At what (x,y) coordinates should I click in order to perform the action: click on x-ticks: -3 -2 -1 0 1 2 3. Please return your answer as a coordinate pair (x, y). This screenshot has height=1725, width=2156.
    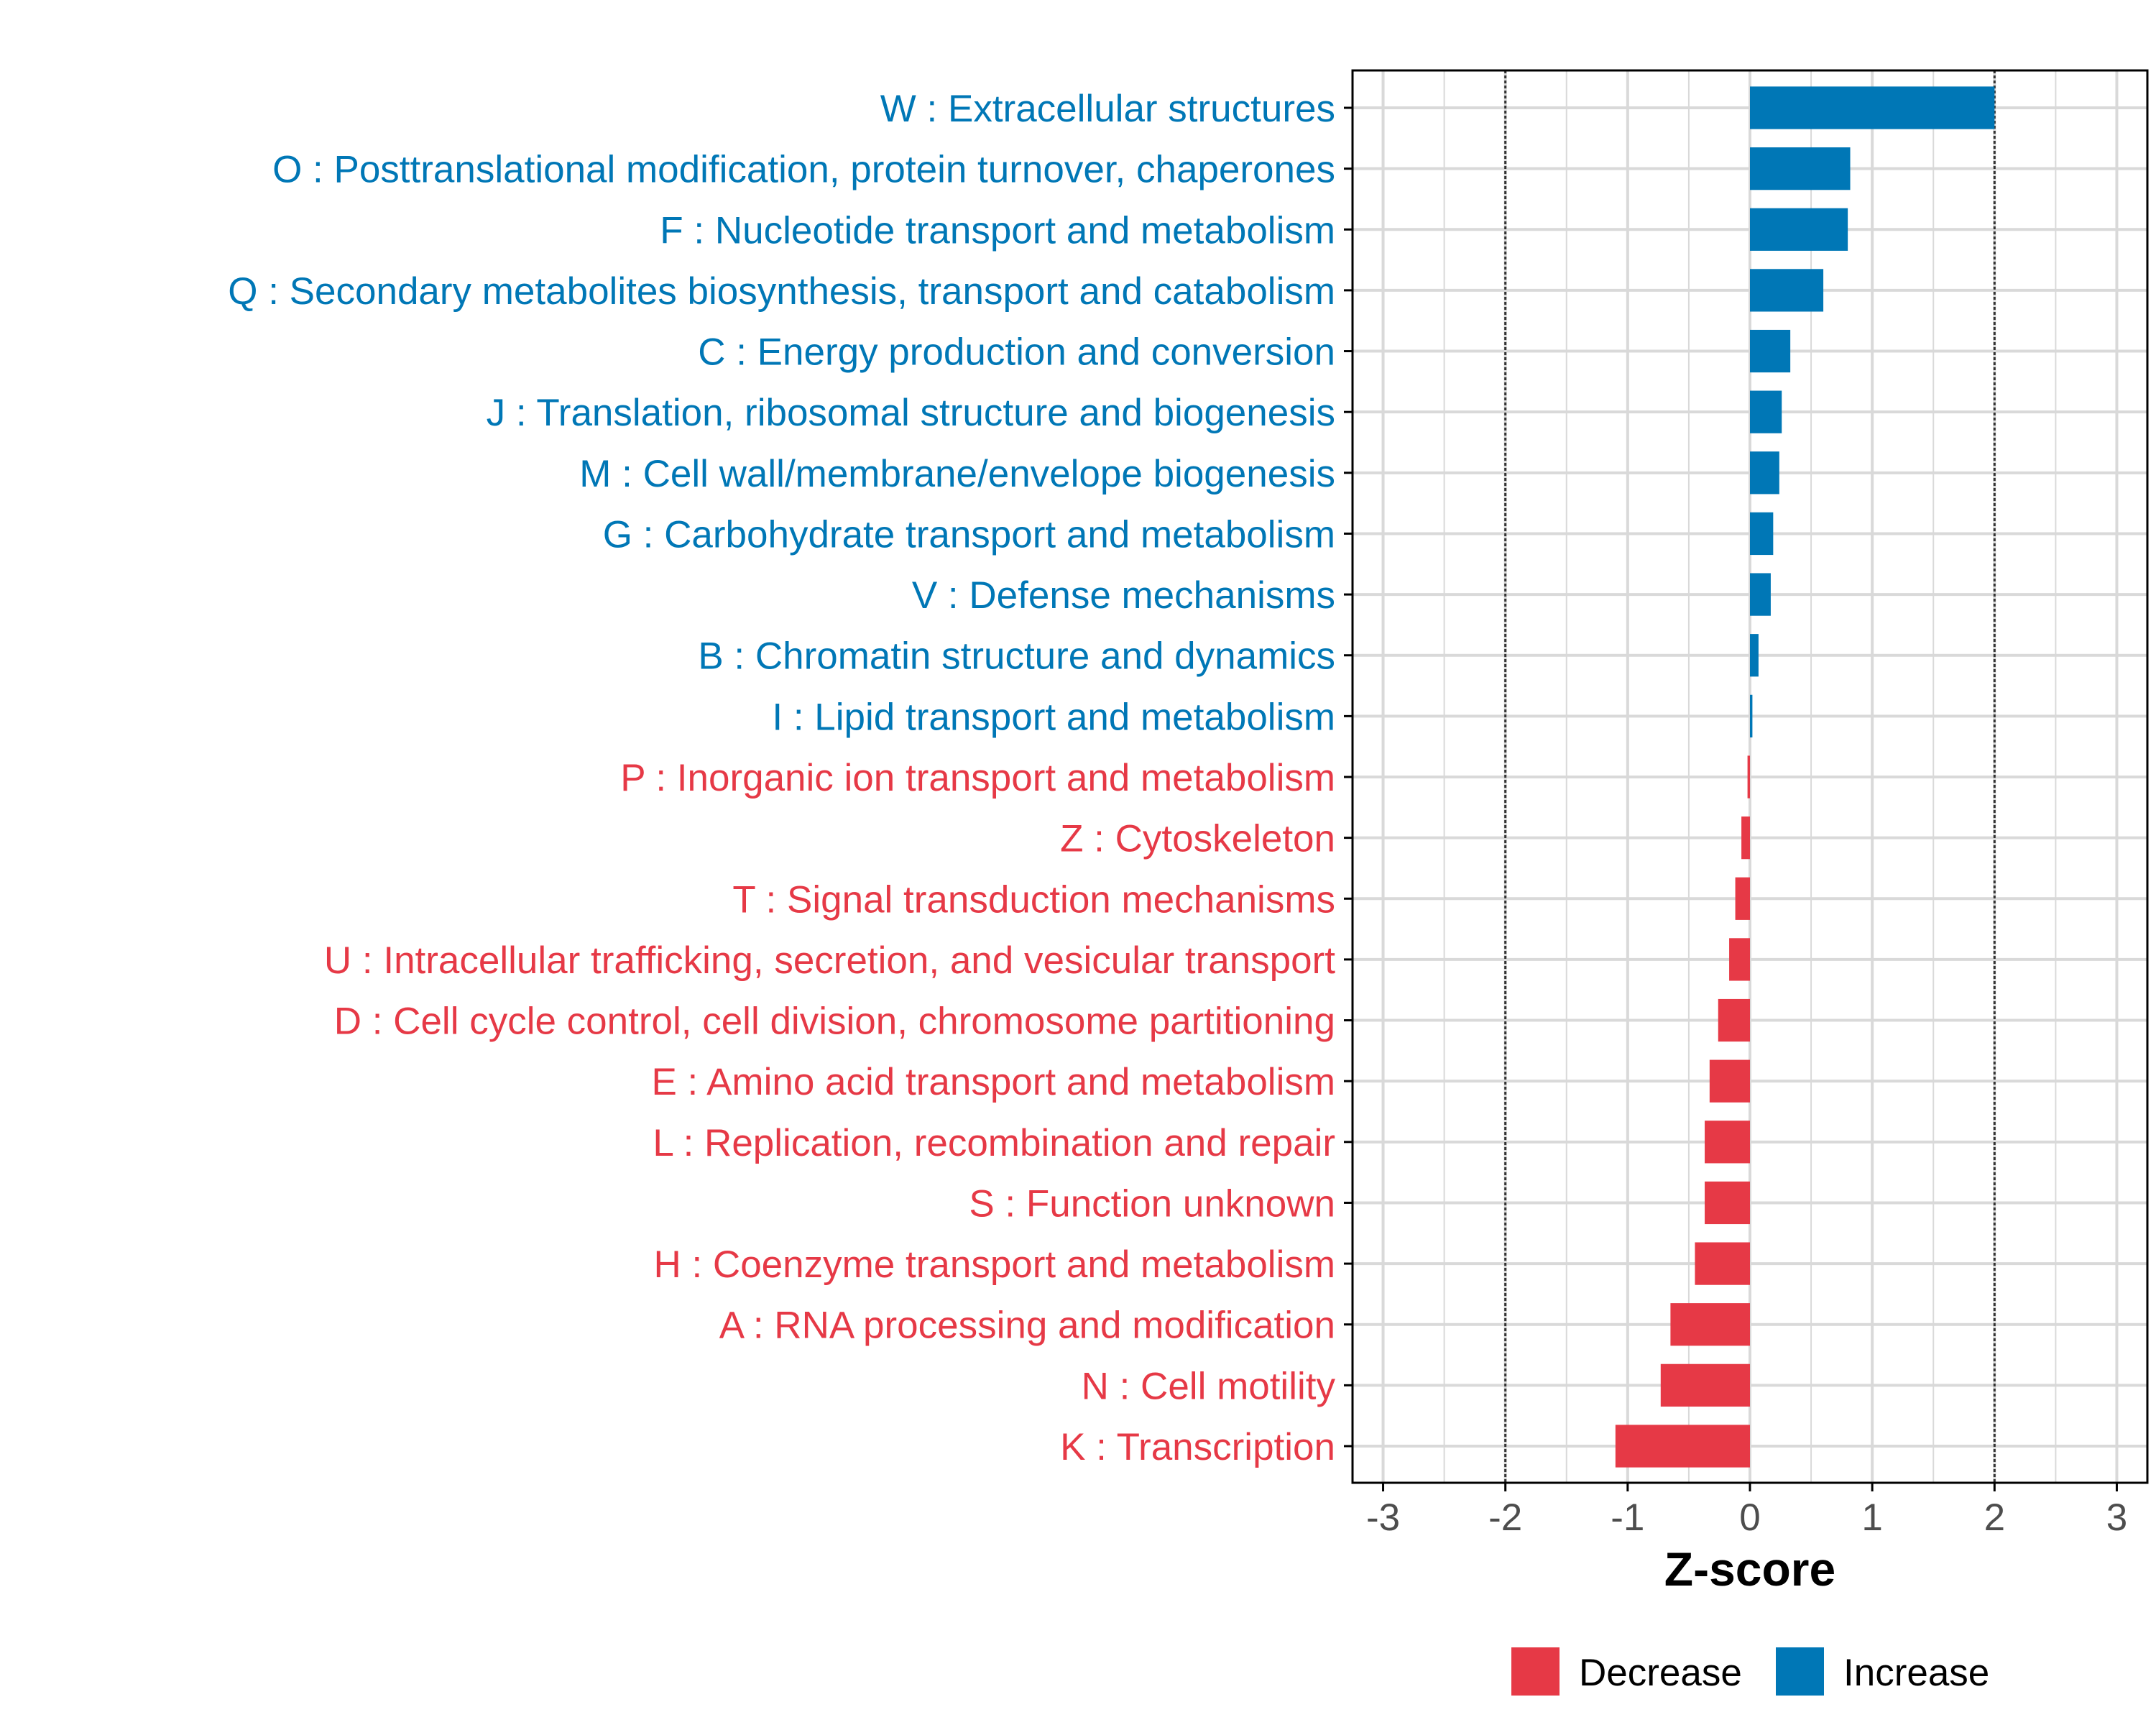
    Looking at the image, I should click on (1746, 1511).